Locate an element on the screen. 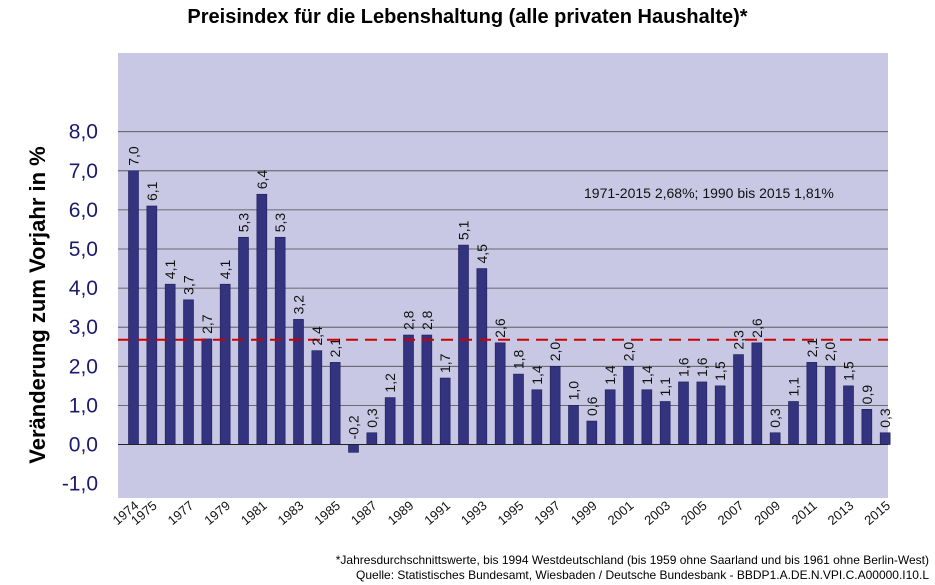 The image size is (935, 585). y-tick-label: 4,0 is located at coordinates (83, 288).